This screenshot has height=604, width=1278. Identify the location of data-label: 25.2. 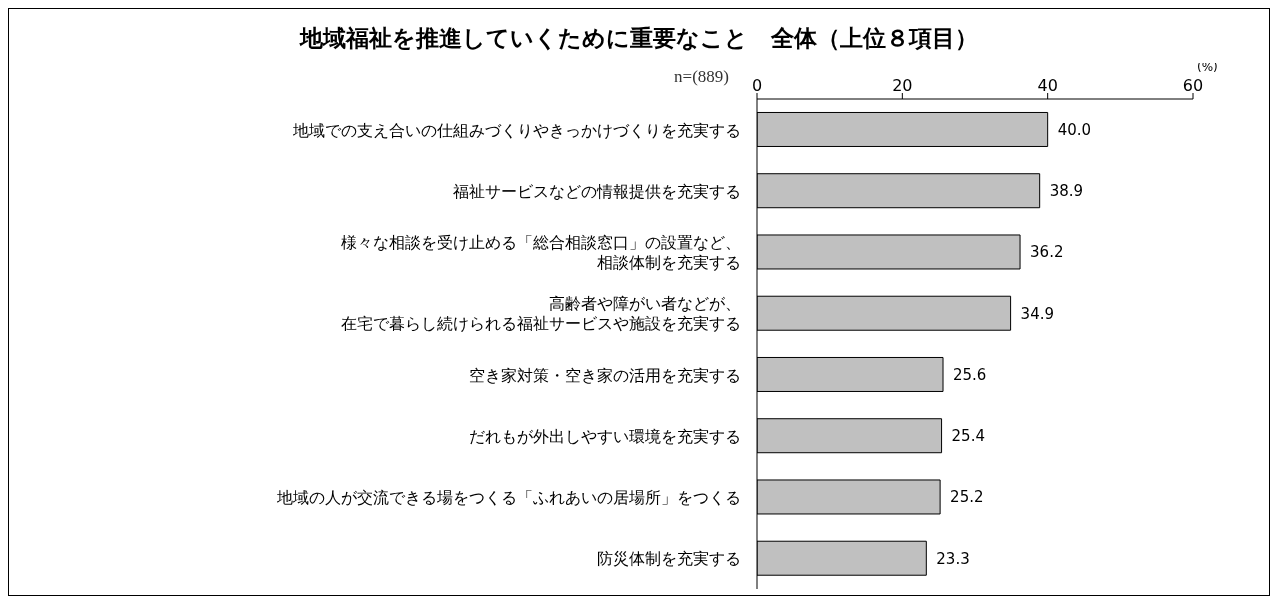
(967, 497).